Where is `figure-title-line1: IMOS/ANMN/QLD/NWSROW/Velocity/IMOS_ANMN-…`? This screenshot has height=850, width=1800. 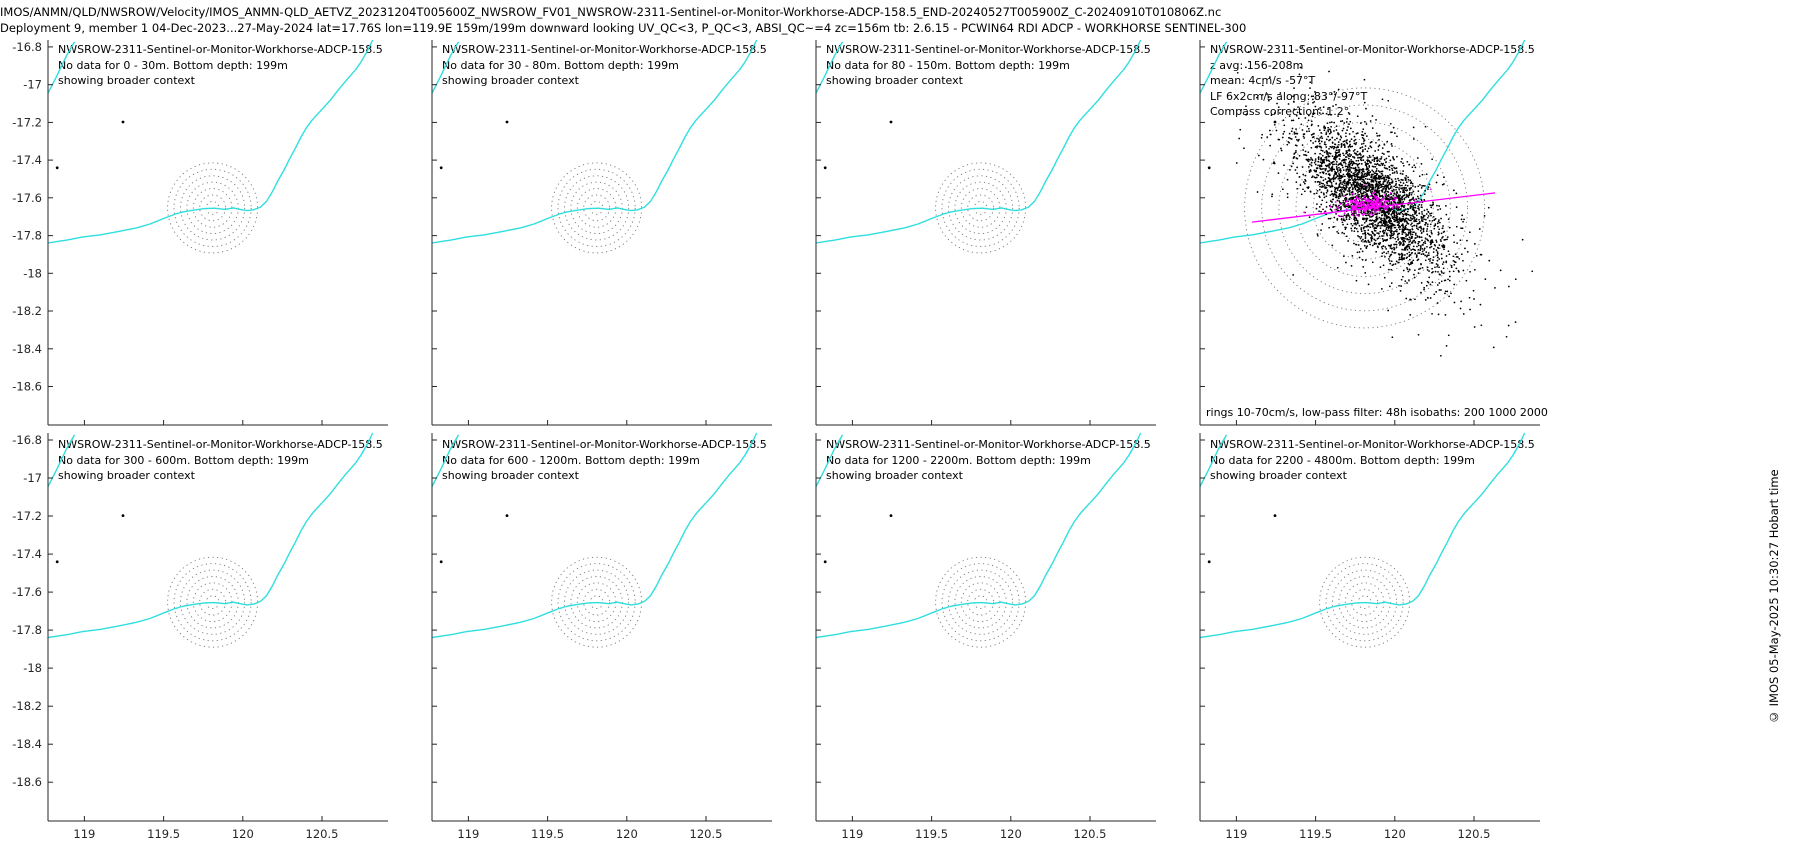
figure-title-line1: IMOS/ANMN/QLD/NWSROW/Velocity/IMOS_ANMN-… is located at coordinates (611, 12).